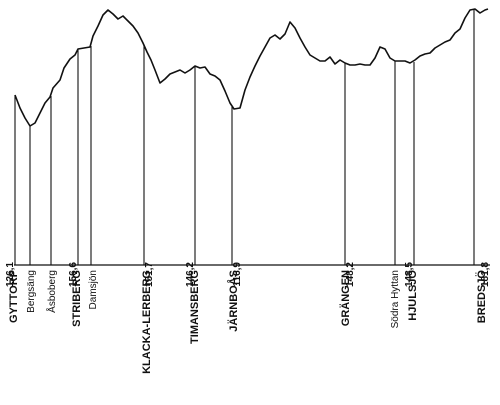 Image resolution: width=500 pixels, height=405 pixels. Describe the element at coordinates (237, 274) in the screenshot. I see `elevation-label-jarnboas: 116,9` at that location.